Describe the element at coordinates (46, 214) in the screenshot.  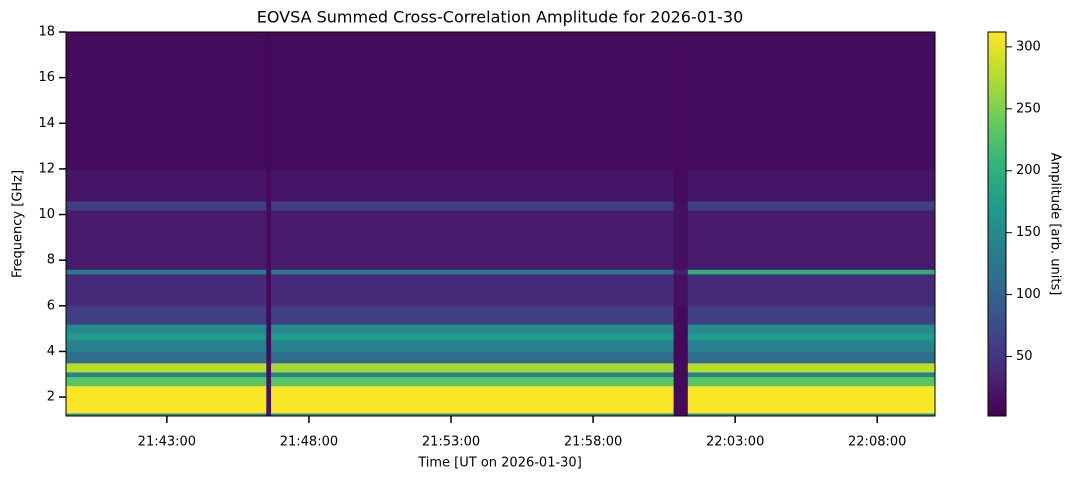
I see `y-tick-label: 10` at that location.